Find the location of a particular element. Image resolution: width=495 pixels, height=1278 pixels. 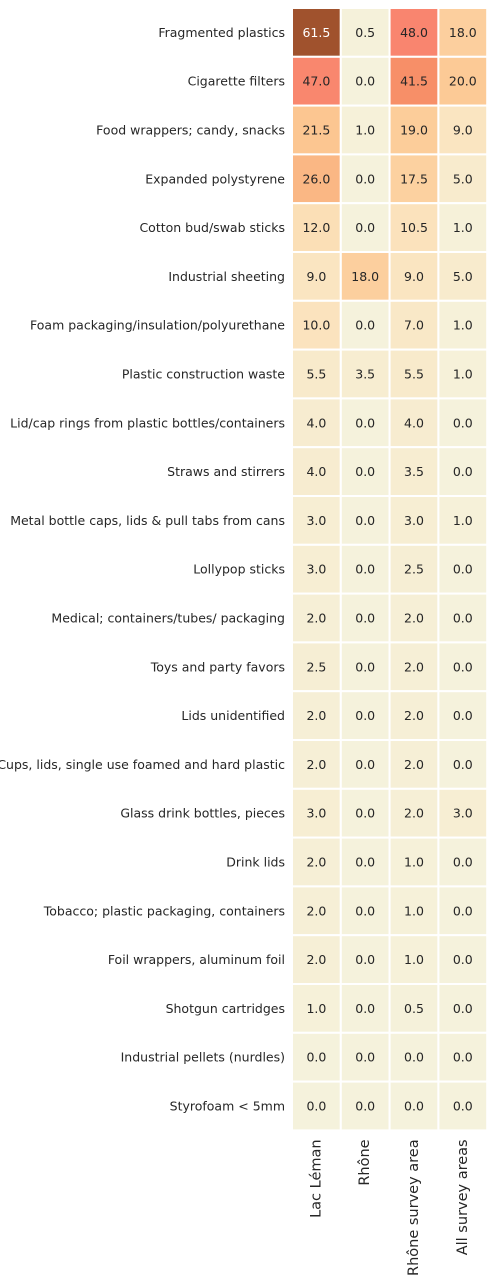

heatmap-cell-value-r12-c1: 0.0 is located at coordinates (365, 618).